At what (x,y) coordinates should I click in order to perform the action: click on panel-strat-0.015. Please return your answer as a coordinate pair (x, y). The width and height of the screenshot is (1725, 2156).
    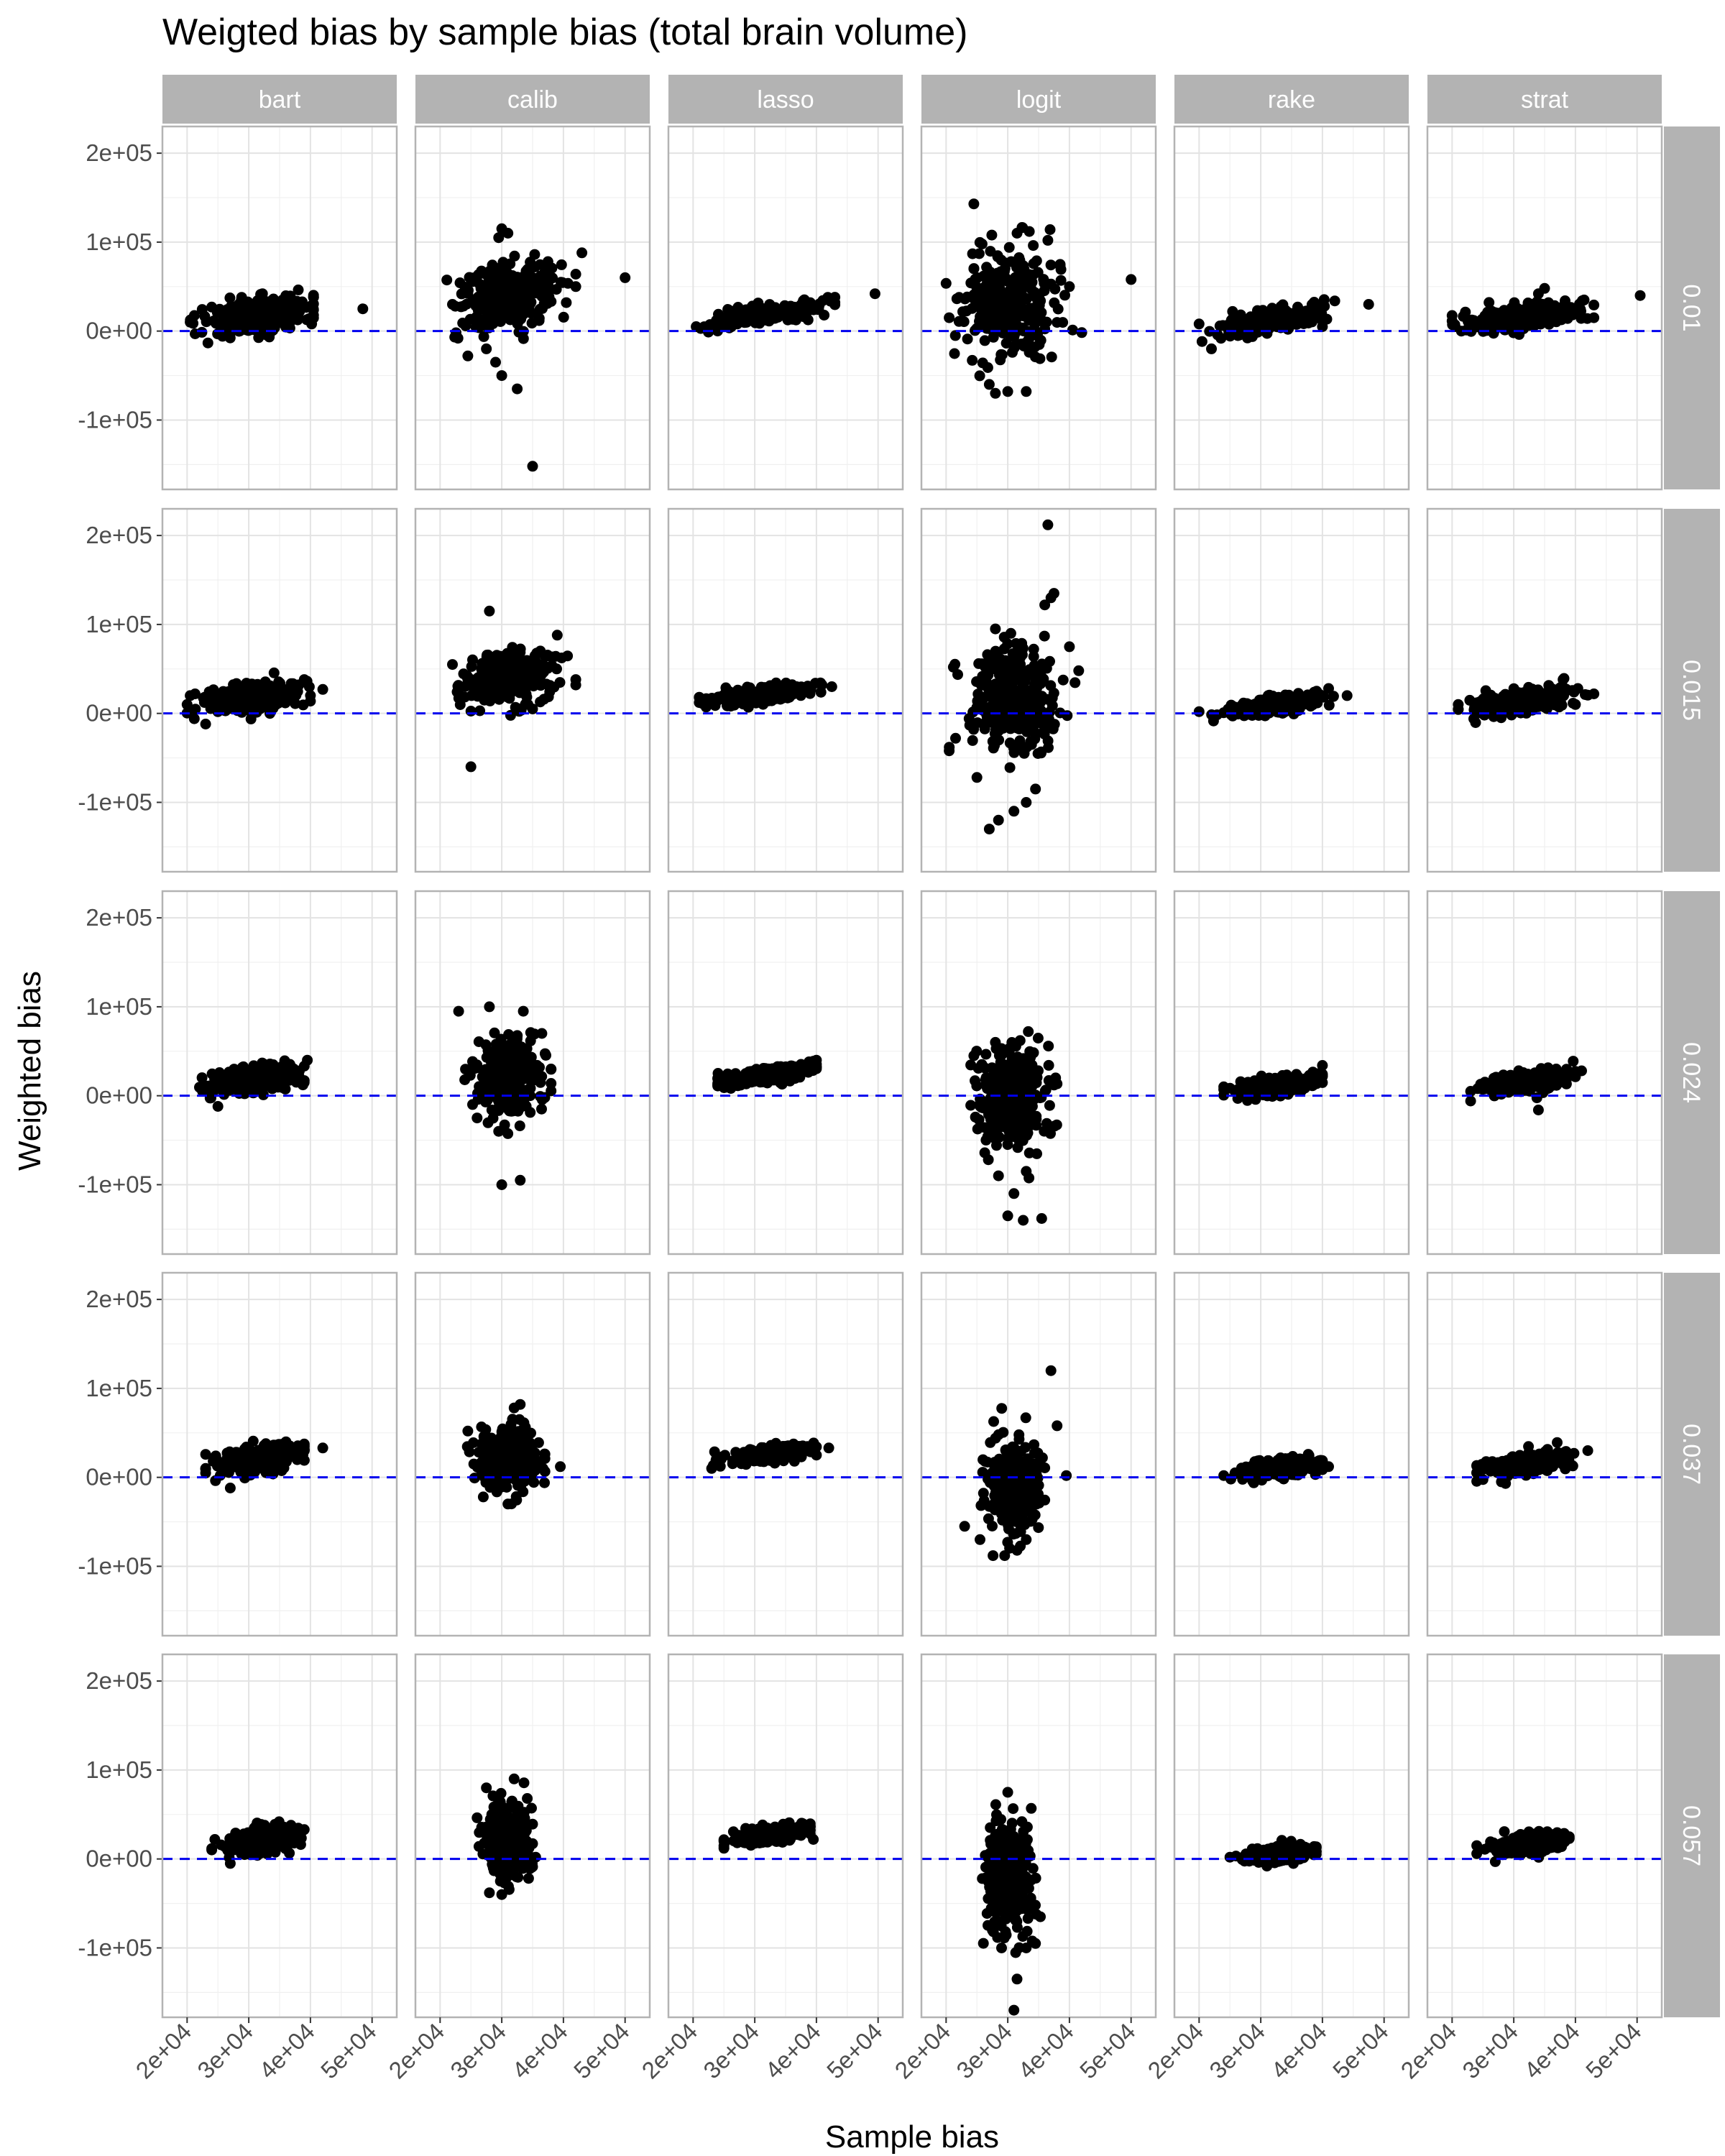
    Looking at the image, I should click on (1544, 690).